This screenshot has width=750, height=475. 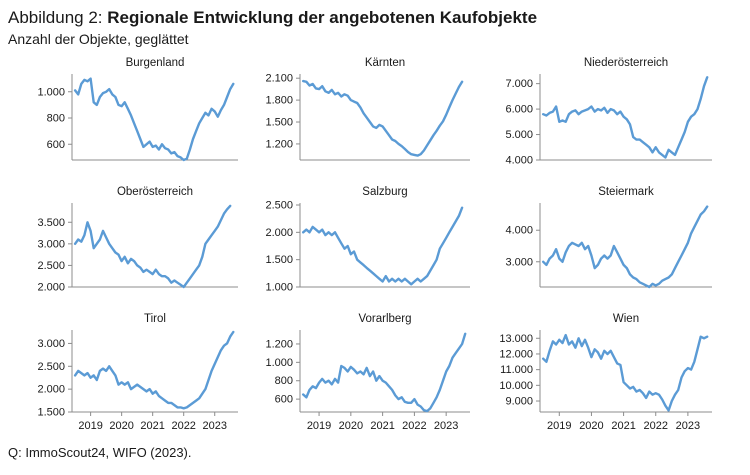 What do you see at coordinates (626, 63) in the screenshot?
I see `panel-title: Niederösterreich` at bounding box center [626, 63].